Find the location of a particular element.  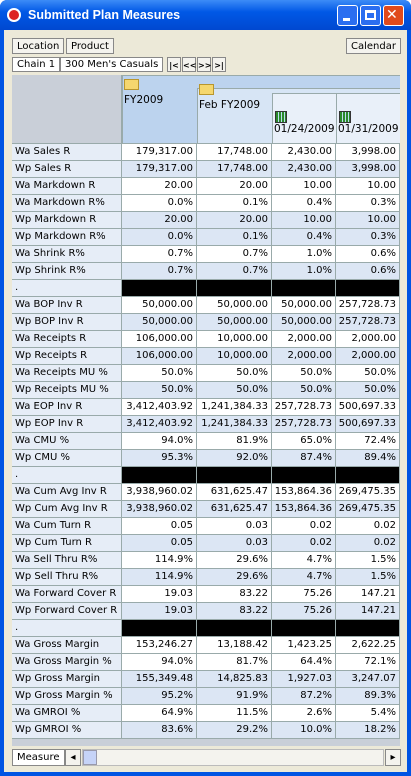

cell-value: 95.3% is located at coordinates (159, 458).